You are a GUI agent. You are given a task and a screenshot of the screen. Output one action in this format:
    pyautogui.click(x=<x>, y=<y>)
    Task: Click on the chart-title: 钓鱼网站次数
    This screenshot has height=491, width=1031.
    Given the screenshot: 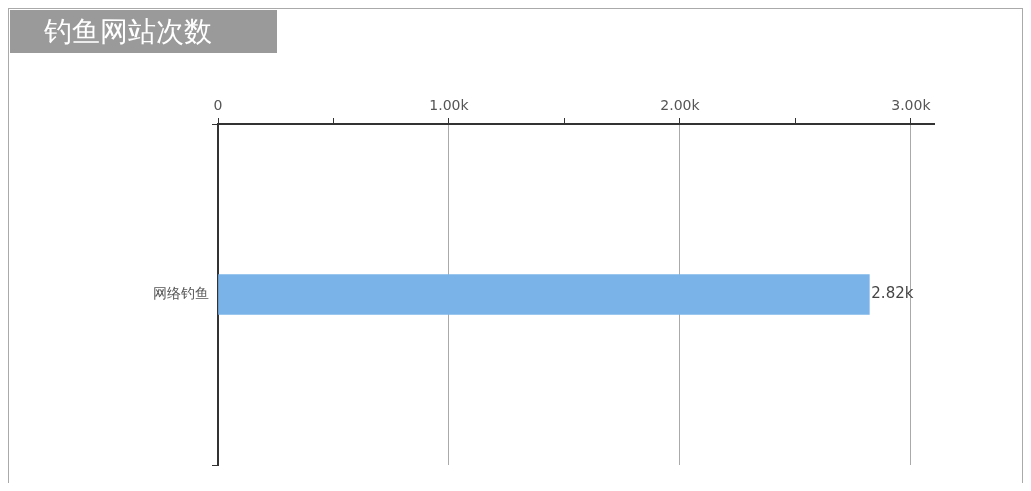 What is the action you would take?
    pyautogui.click(x=143, y=31)
    